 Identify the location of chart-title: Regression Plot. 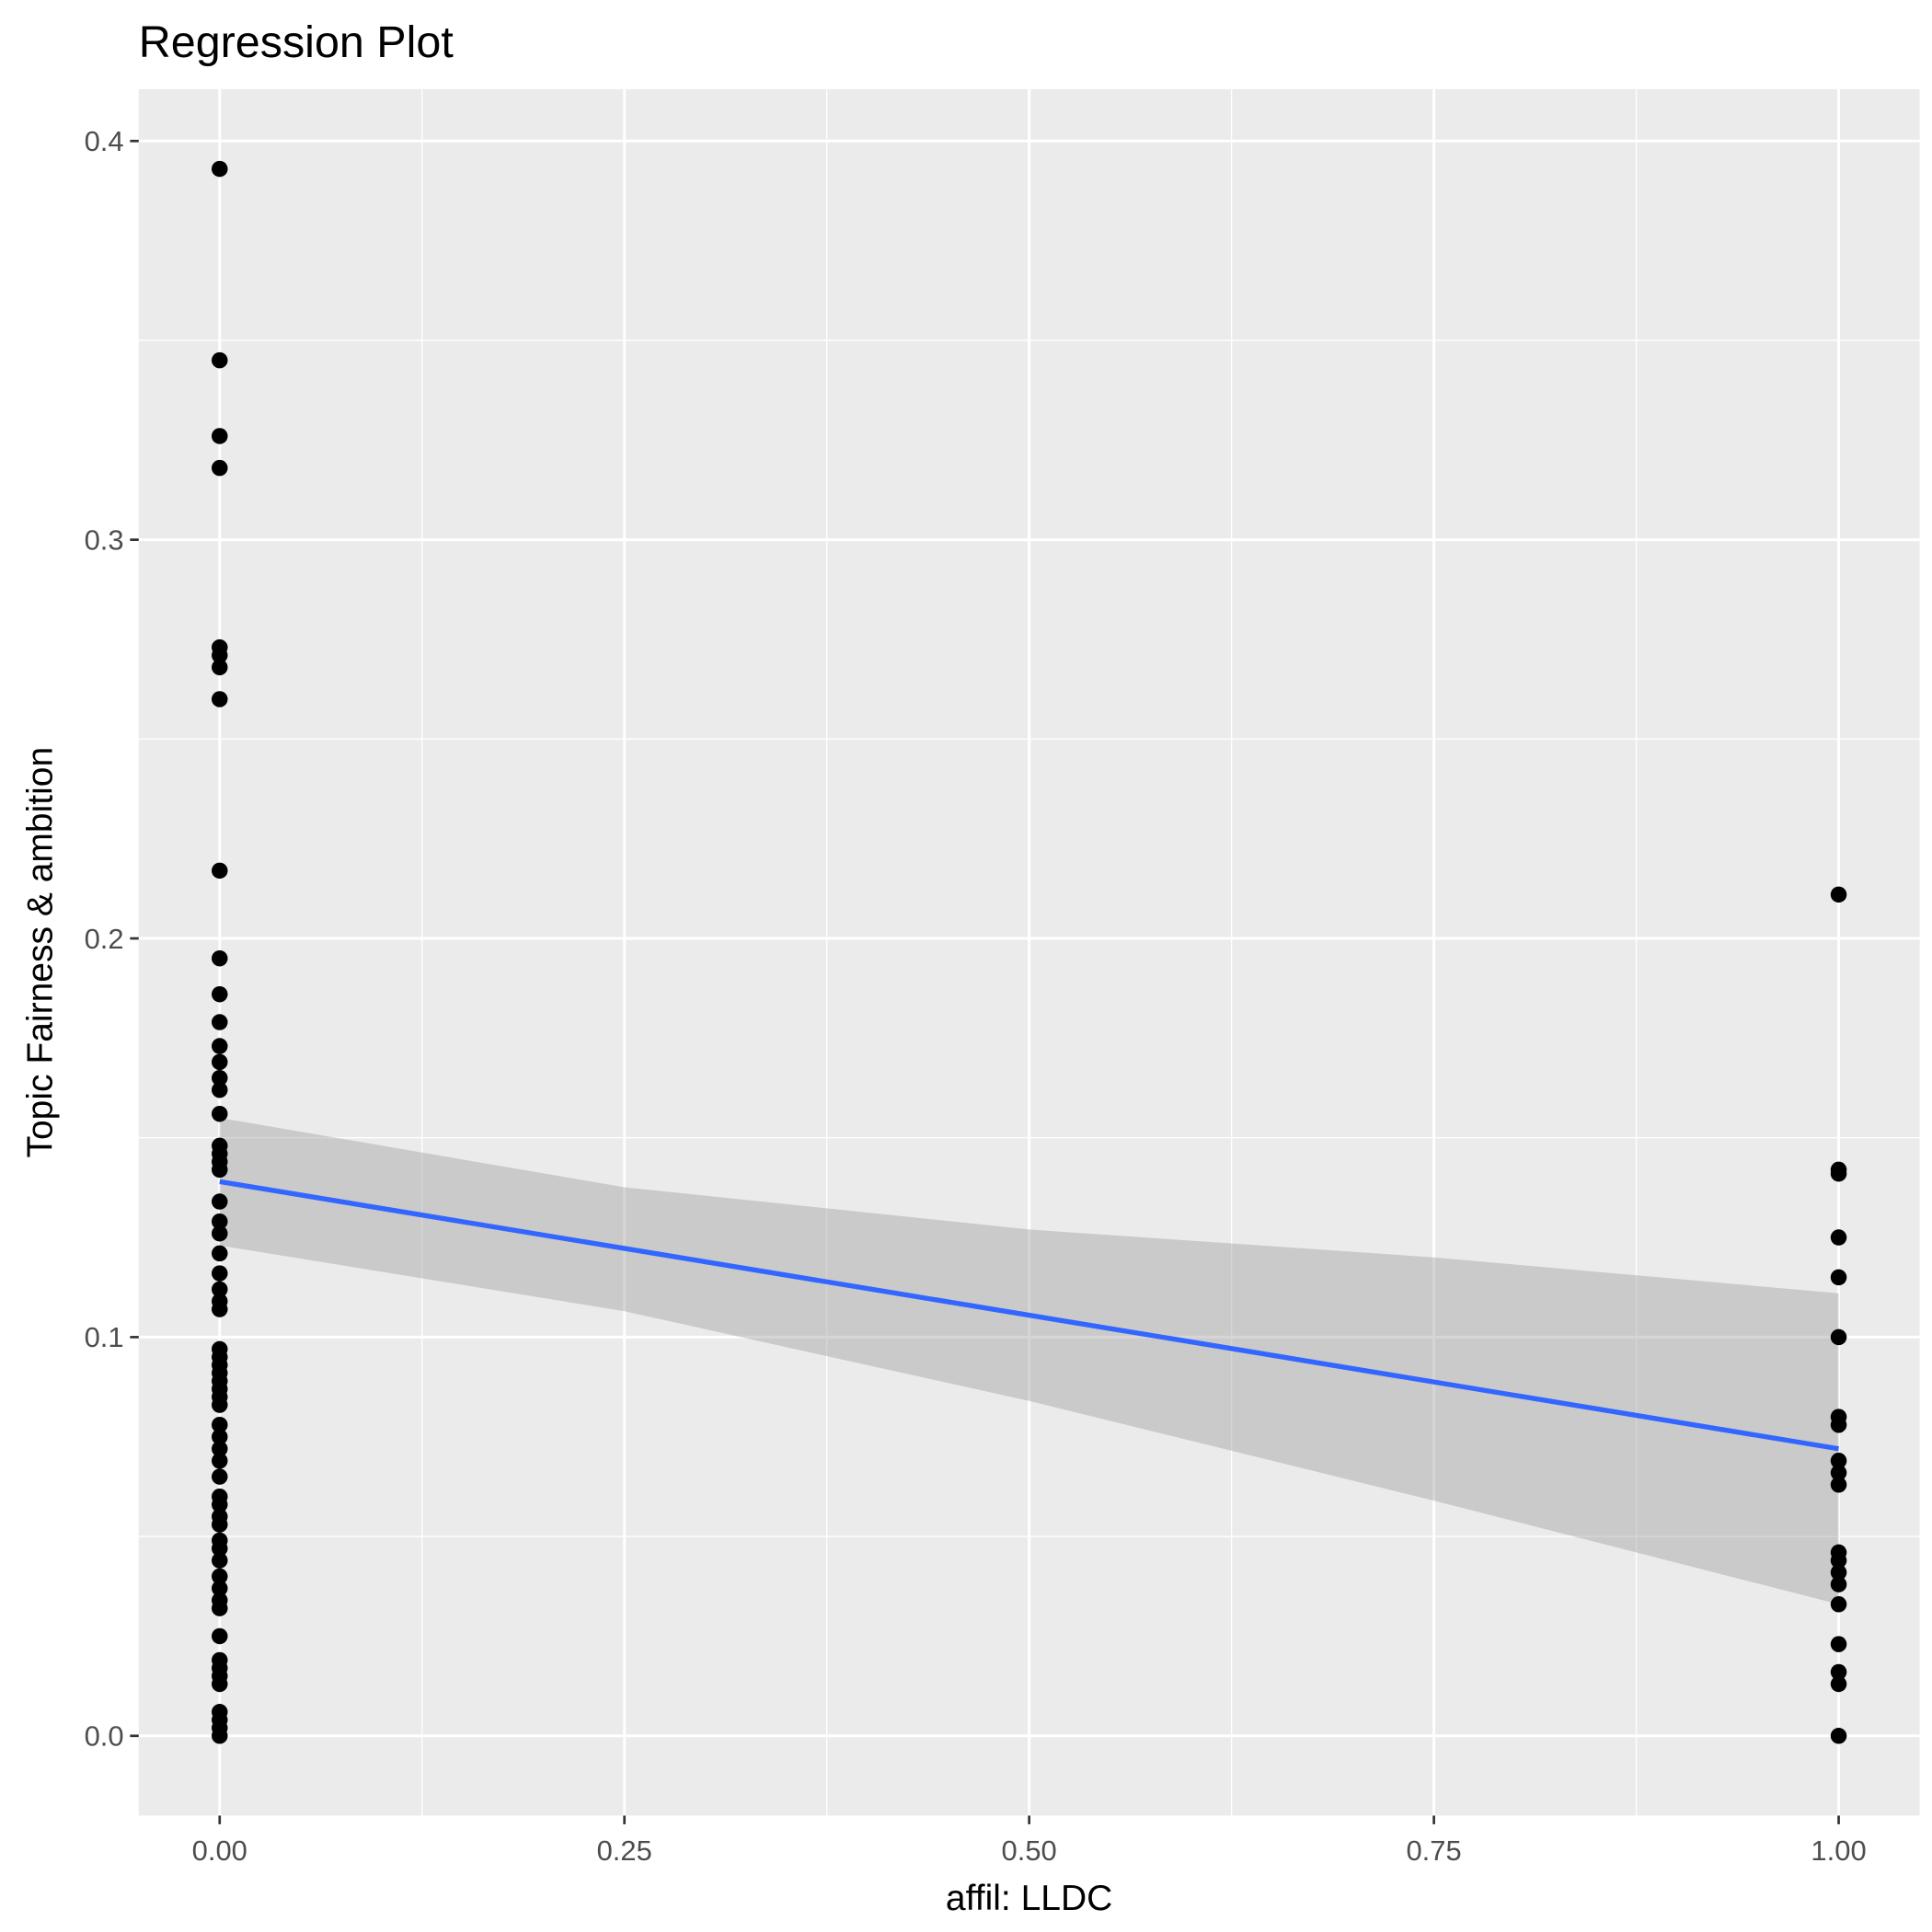
(296, 42).